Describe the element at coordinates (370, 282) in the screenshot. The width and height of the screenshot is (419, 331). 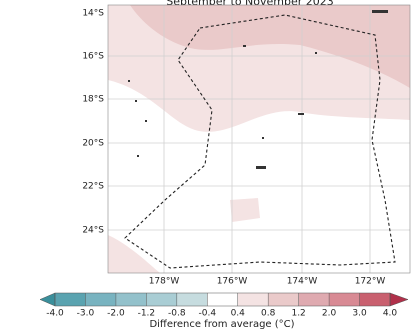
I see `lon-label: 172°W` at that location.